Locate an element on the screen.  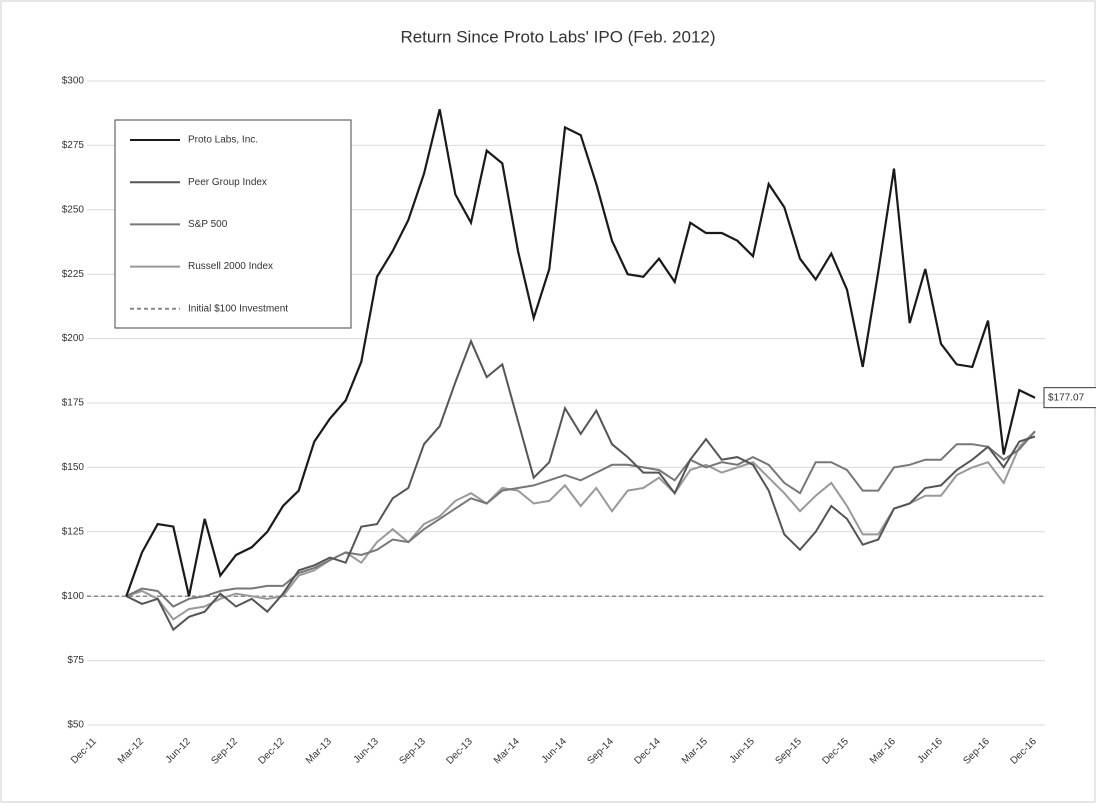
y-tick-label: $150 is located at coordinates (73, 467).